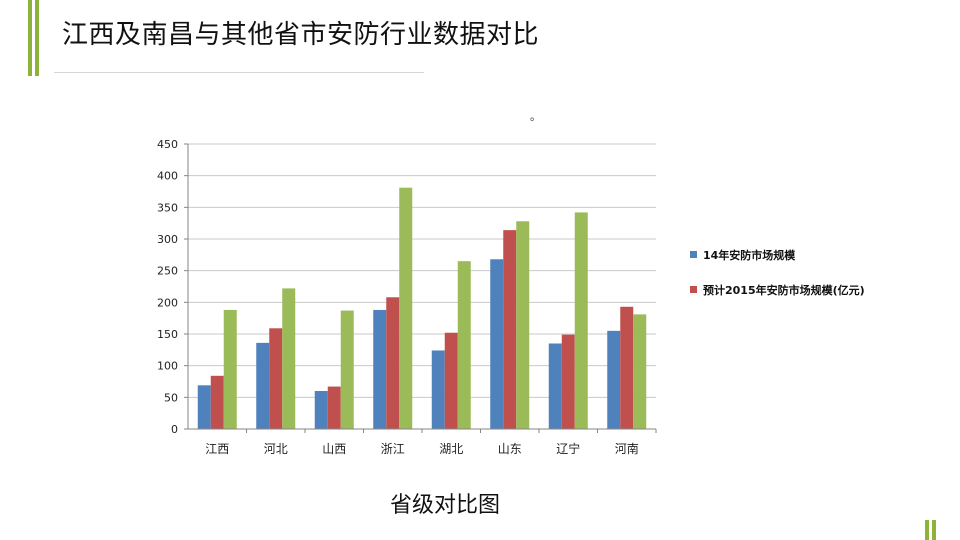 The height and width of the screenshot is (540, 960). What do you see at coordinates (334, 407) in the screenshot?
I see `bar-山西-series-2` at bounding box center [334, 407].